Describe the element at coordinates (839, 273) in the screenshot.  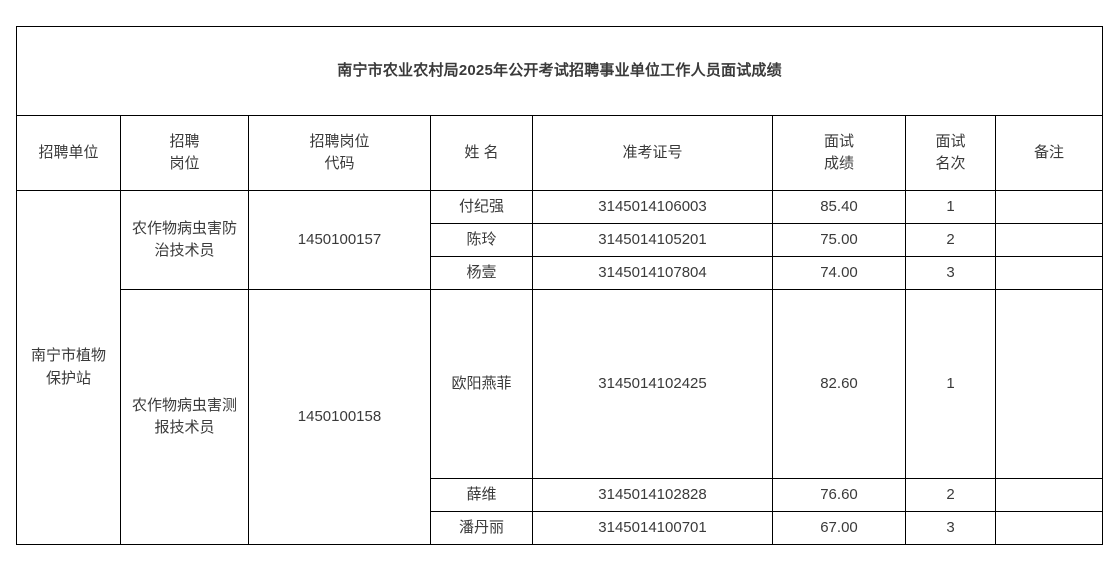
I see `cell-score: 74.00` at that location.